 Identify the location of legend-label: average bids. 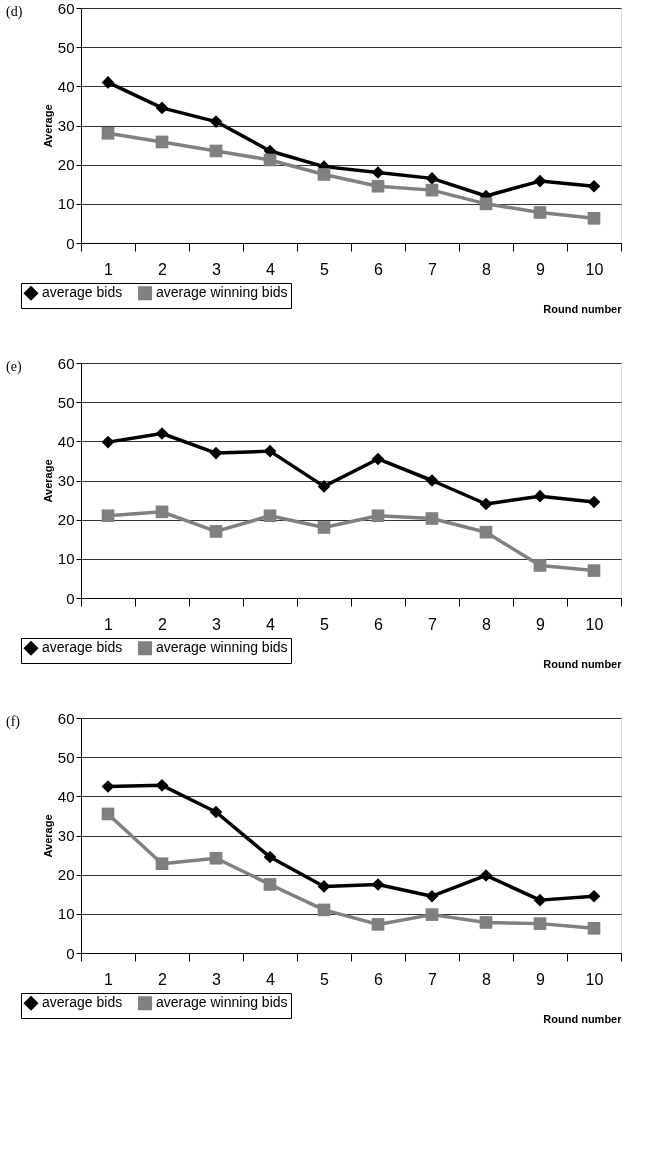
(82, 292).